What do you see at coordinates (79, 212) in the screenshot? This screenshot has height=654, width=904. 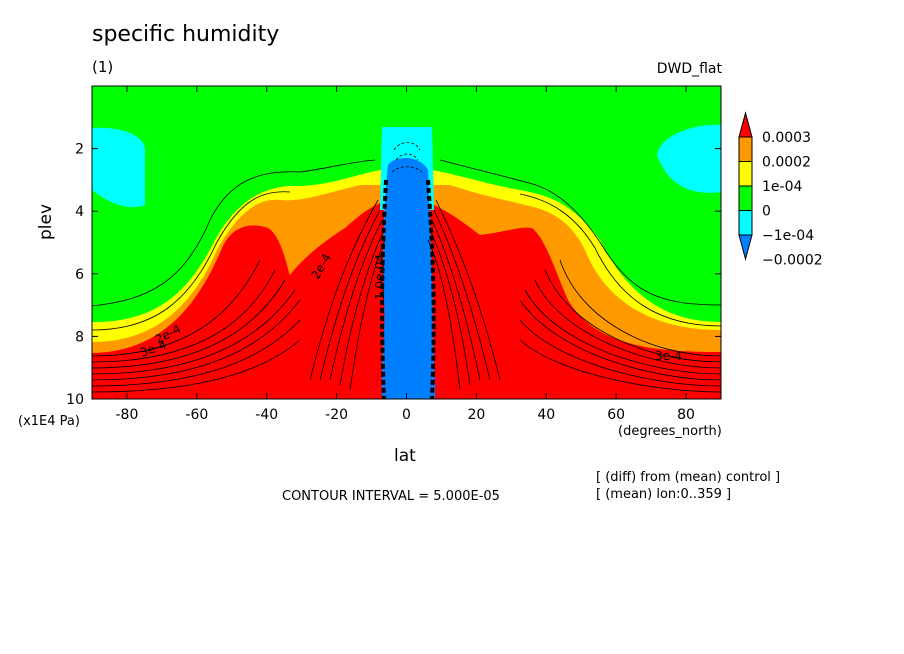 I see `y-tick-label: 4` at bounding box center [79, 212].